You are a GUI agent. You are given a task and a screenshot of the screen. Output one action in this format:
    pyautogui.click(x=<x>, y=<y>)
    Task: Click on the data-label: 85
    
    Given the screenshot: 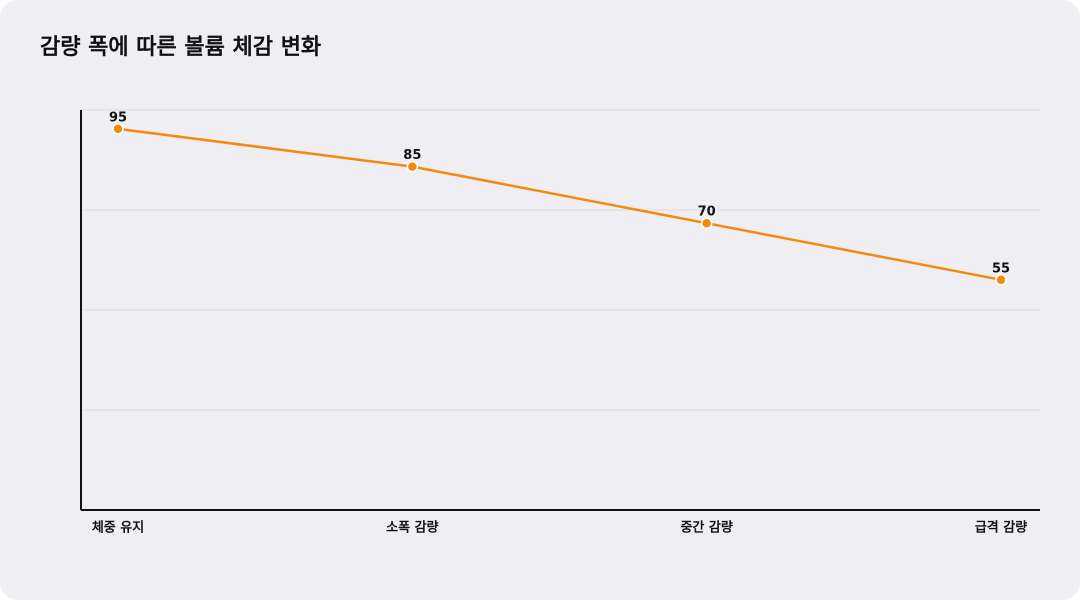 What is the action you would take?
    pyautogui.click(x=412, y=155)
    